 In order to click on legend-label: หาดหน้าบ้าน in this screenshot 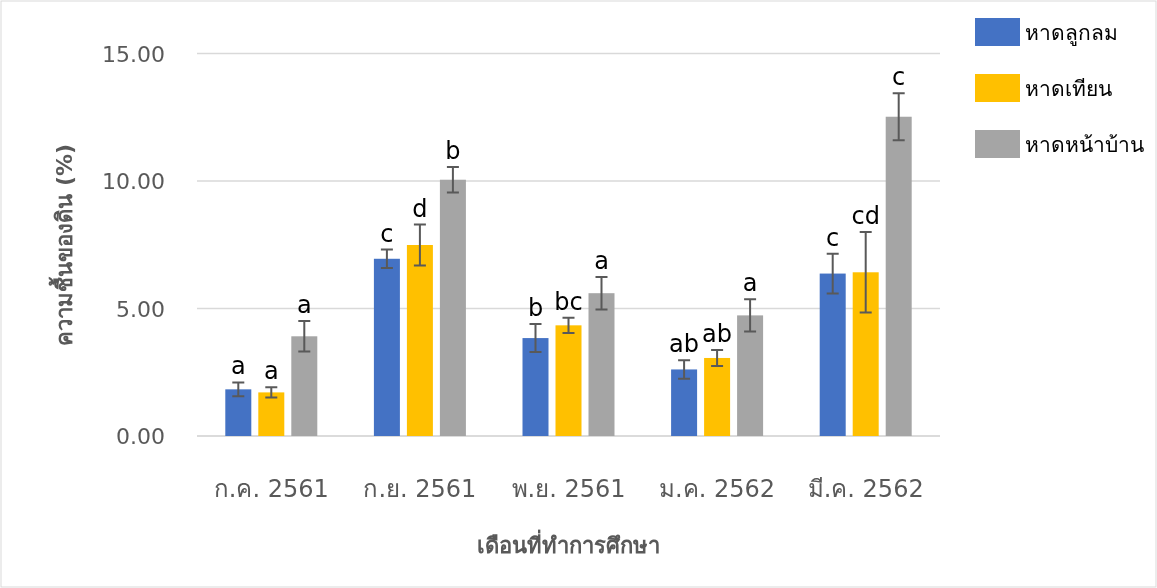, I will do `click(1084, 145)`.